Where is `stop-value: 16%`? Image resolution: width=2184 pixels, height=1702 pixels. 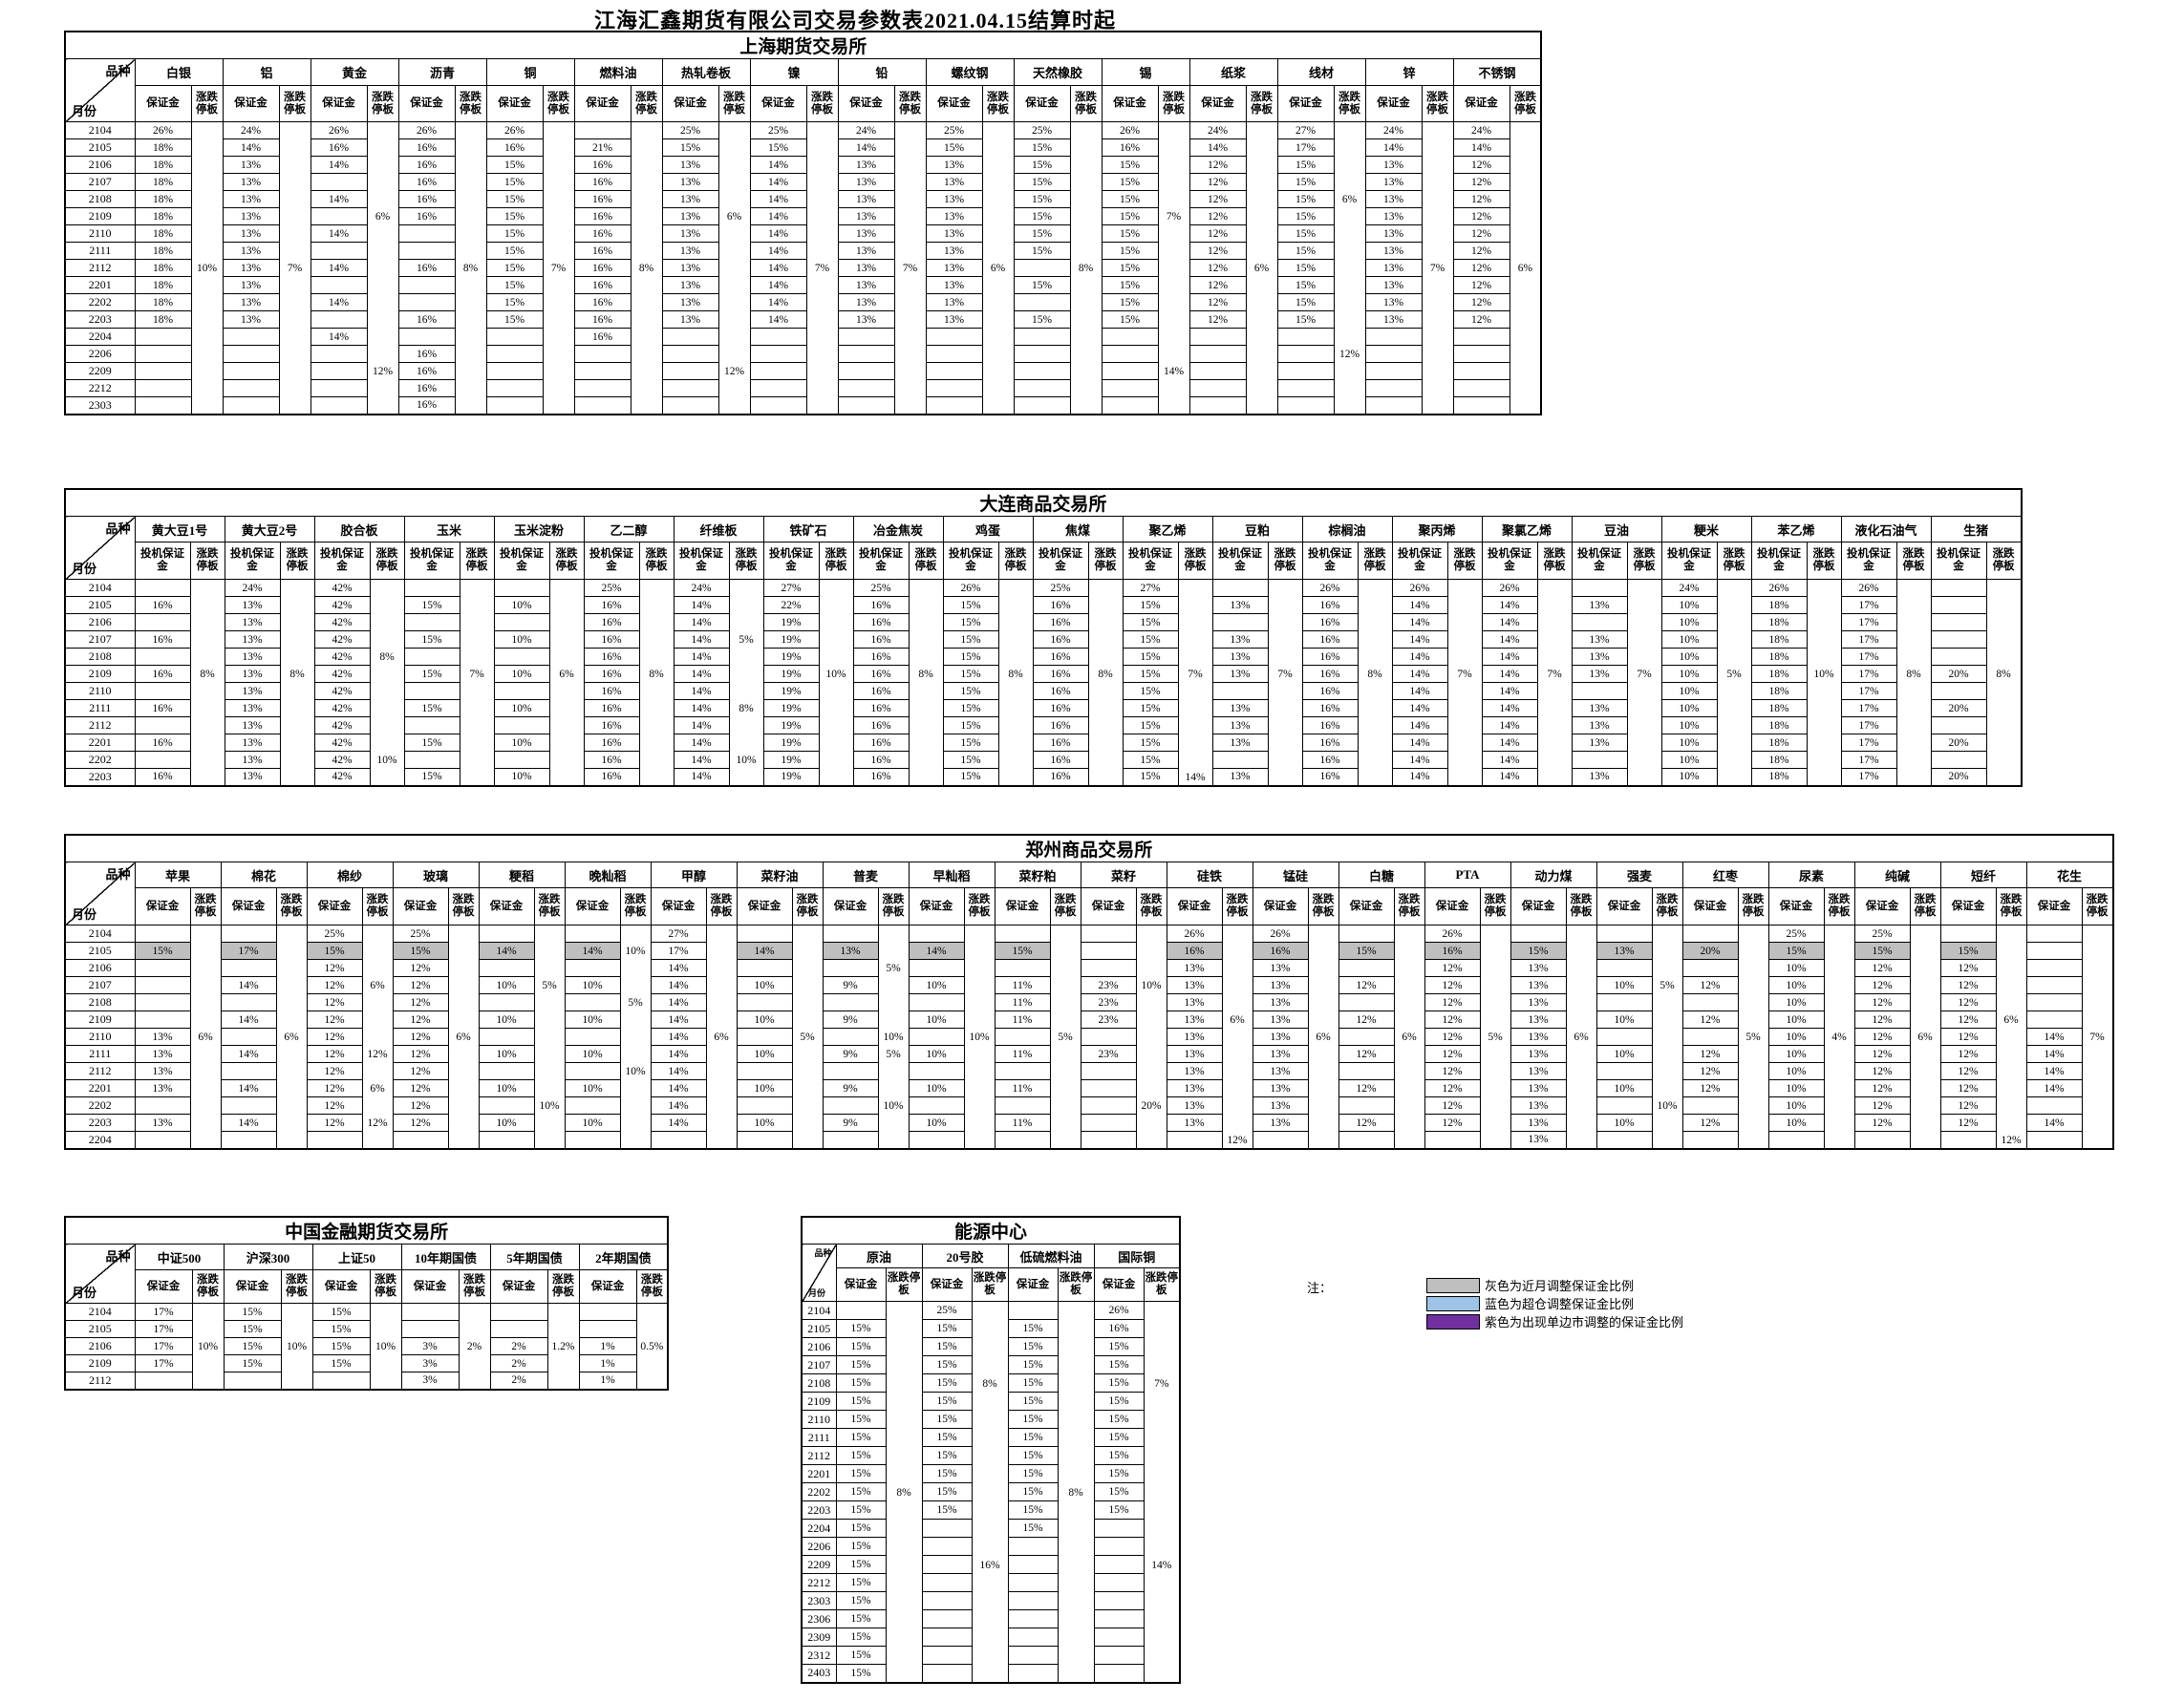 stop-value: 16% is located at coordinates (990, 1565).